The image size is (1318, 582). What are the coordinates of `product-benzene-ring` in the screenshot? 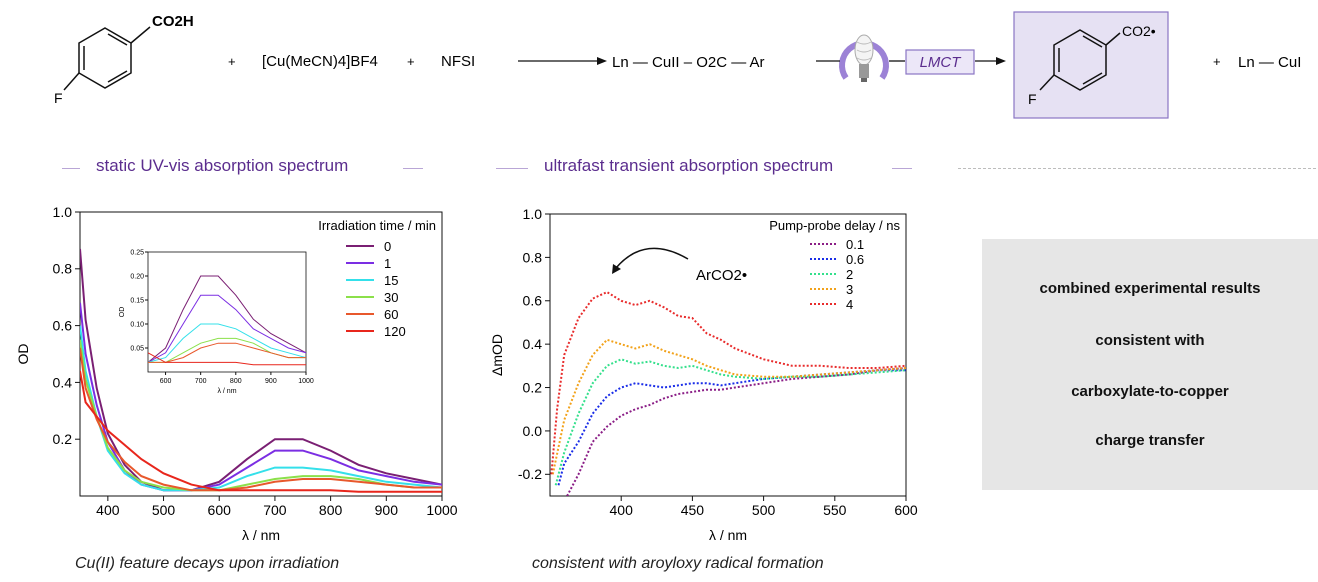 It's located at (1080, 60).